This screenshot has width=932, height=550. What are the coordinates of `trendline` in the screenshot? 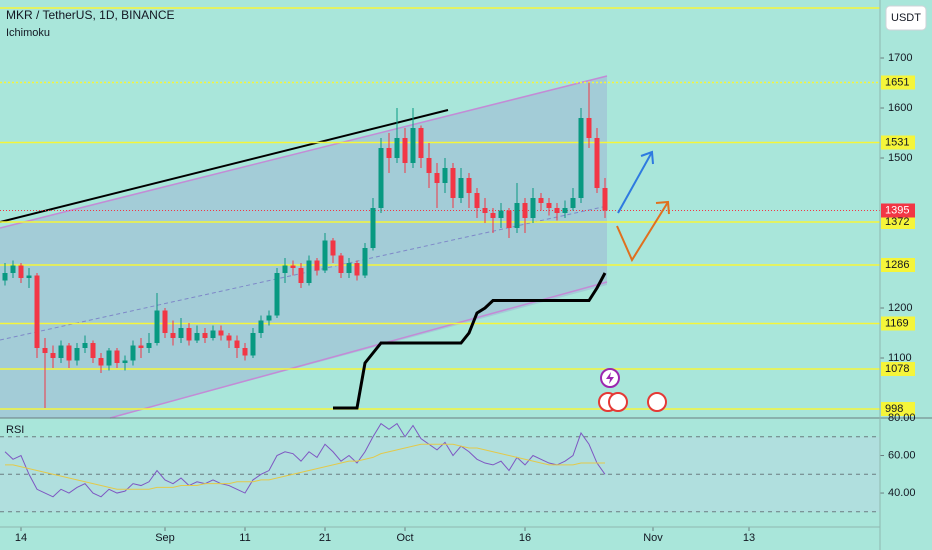 It's located at (224, 166).